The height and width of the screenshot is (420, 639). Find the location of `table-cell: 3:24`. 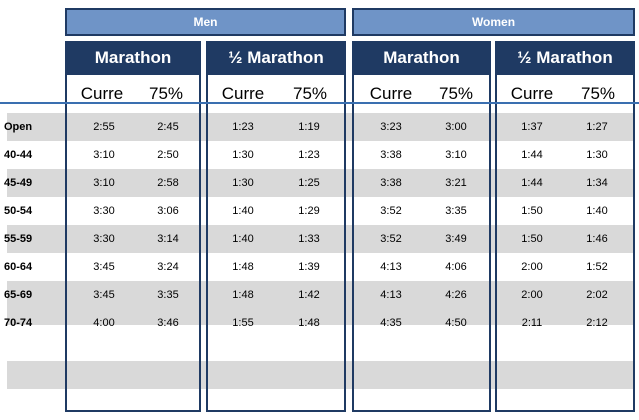

table-cell: 3:24 is located at coordinates (168, 267).